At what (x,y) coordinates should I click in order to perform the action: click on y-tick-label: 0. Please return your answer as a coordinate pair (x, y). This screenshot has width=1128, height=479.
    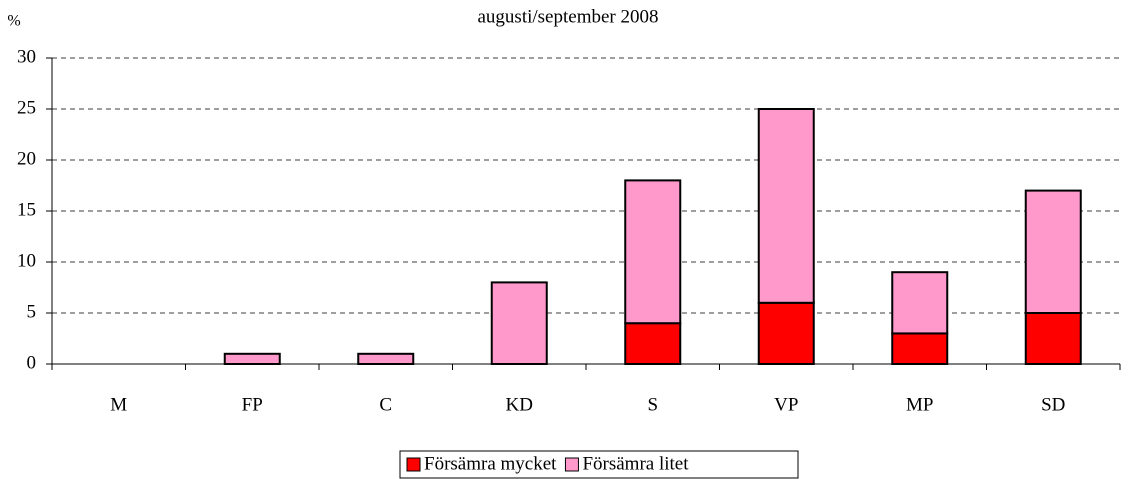
    Looking at the image, I should click on (32, 362).